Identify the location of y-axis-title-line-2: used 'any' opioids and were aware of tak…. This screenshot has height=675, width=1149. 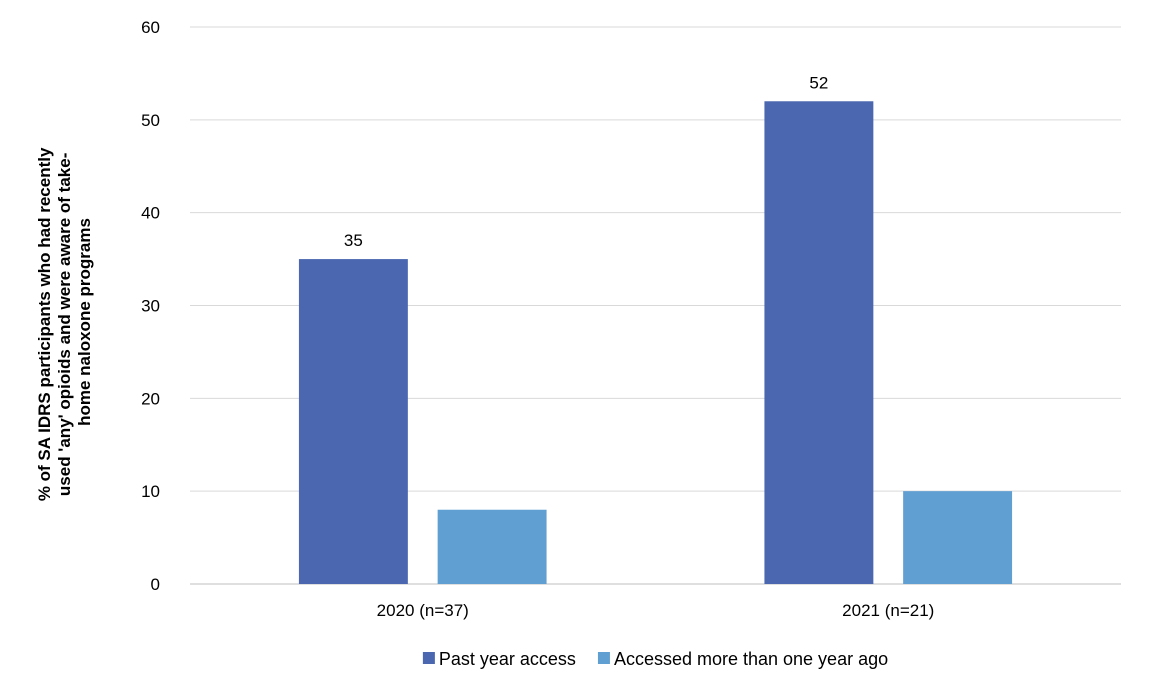
(64, 324).